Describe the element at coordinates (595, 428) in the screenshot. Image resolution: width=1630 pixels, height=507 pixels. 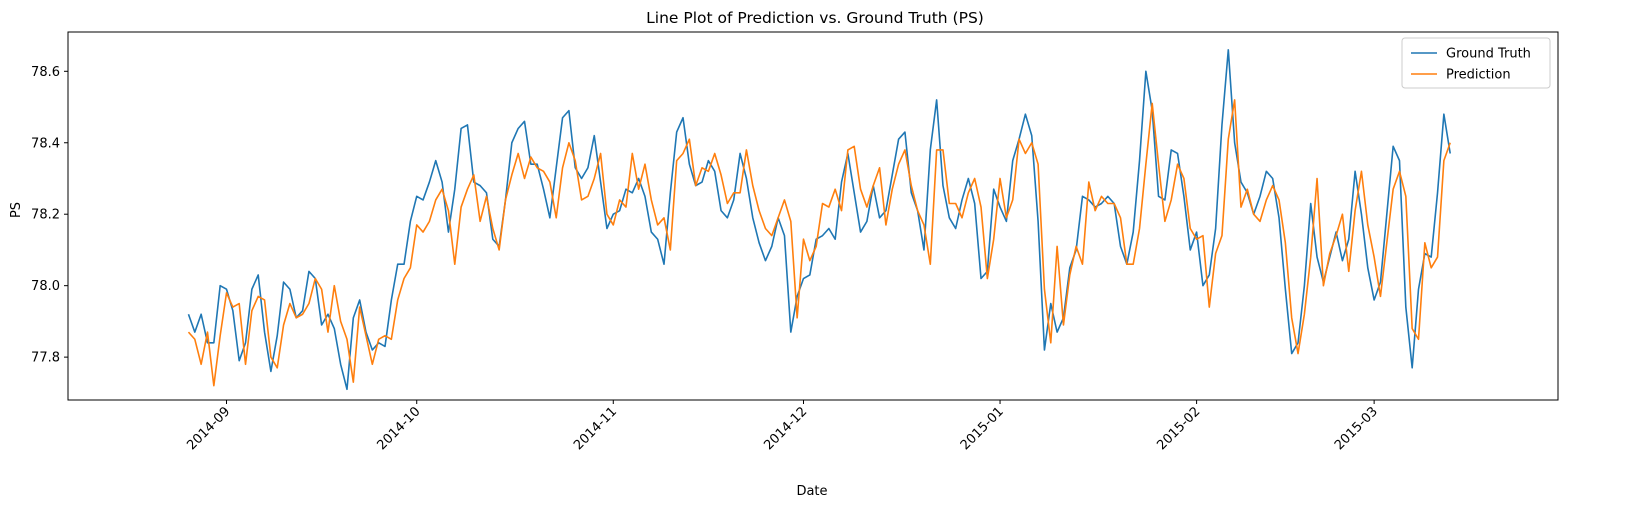
I see `x-tick-label: 2014-11` at that location.